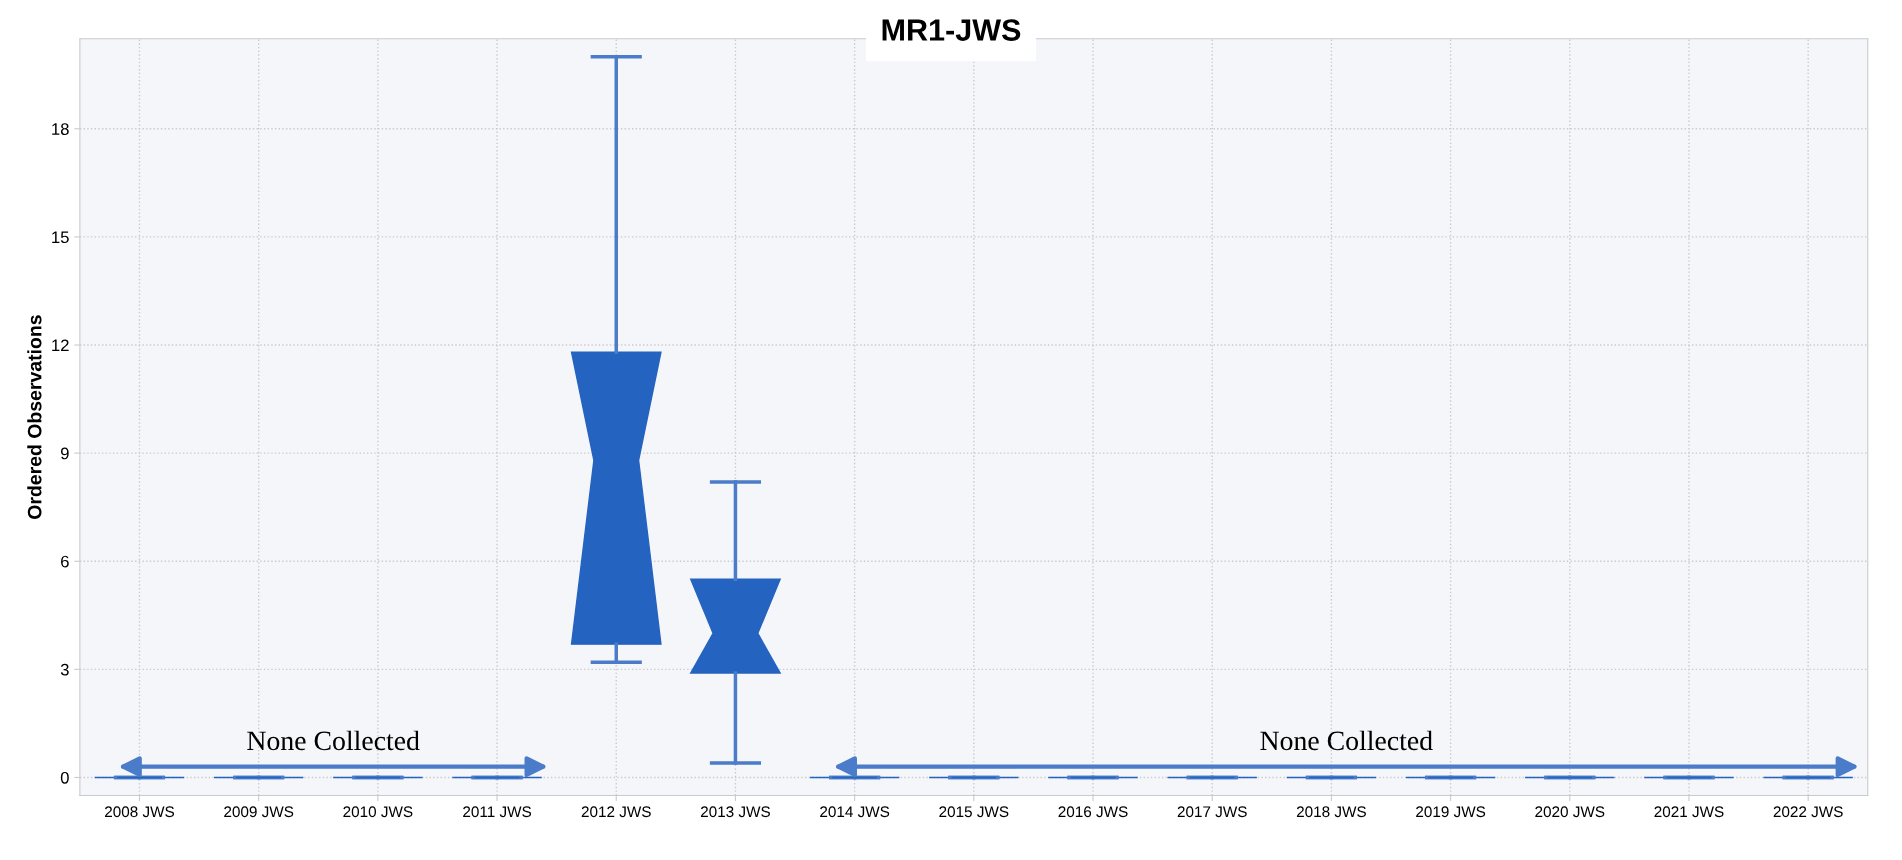 This screenshot has height=860, width=1902. Describe the element at coordinates (1212, 812) in the screenshot. I see `x-tick-label: 2017 JWS` at that location.